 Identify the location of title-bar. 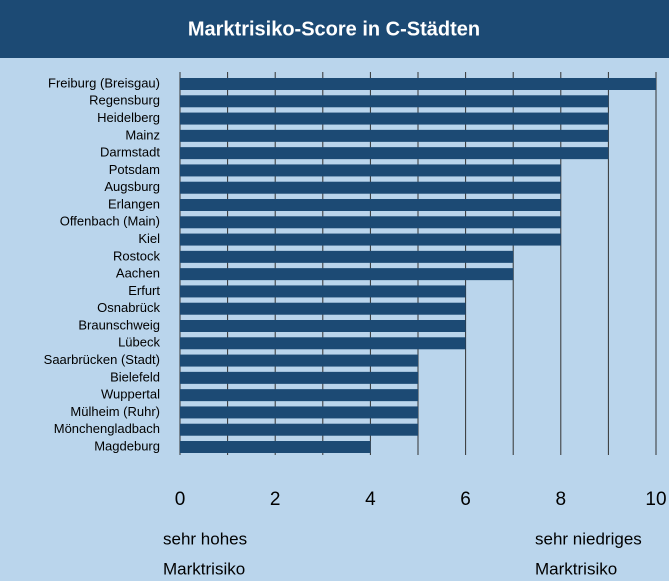
(334, 29).